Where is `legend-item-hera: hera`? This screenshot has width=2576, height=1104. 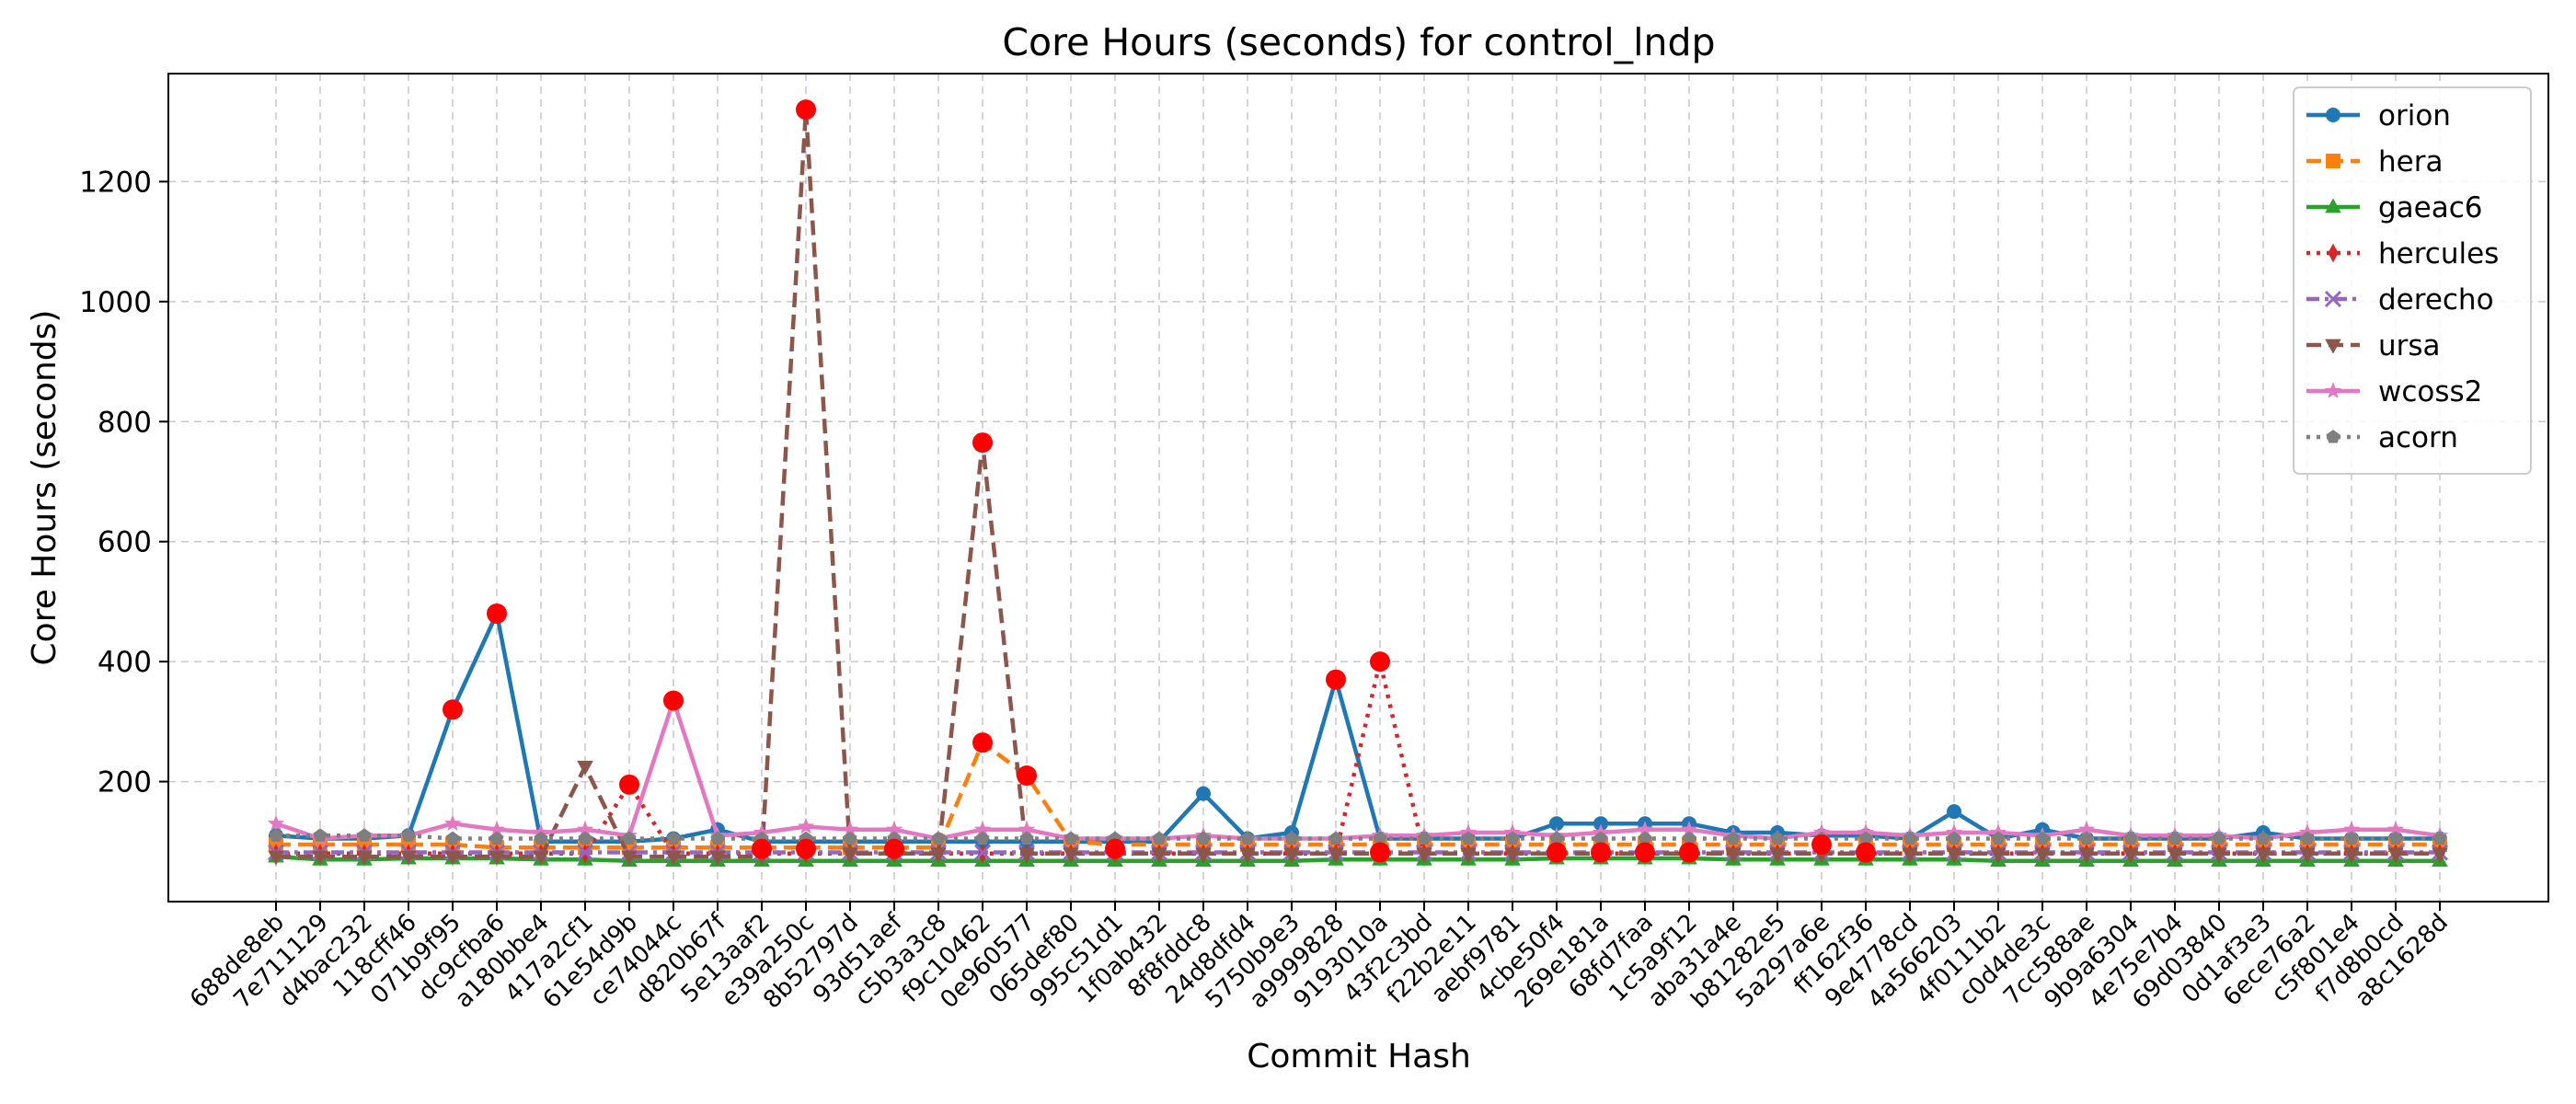
legend-item-hera: hera is located at coordinates (2374, 161).